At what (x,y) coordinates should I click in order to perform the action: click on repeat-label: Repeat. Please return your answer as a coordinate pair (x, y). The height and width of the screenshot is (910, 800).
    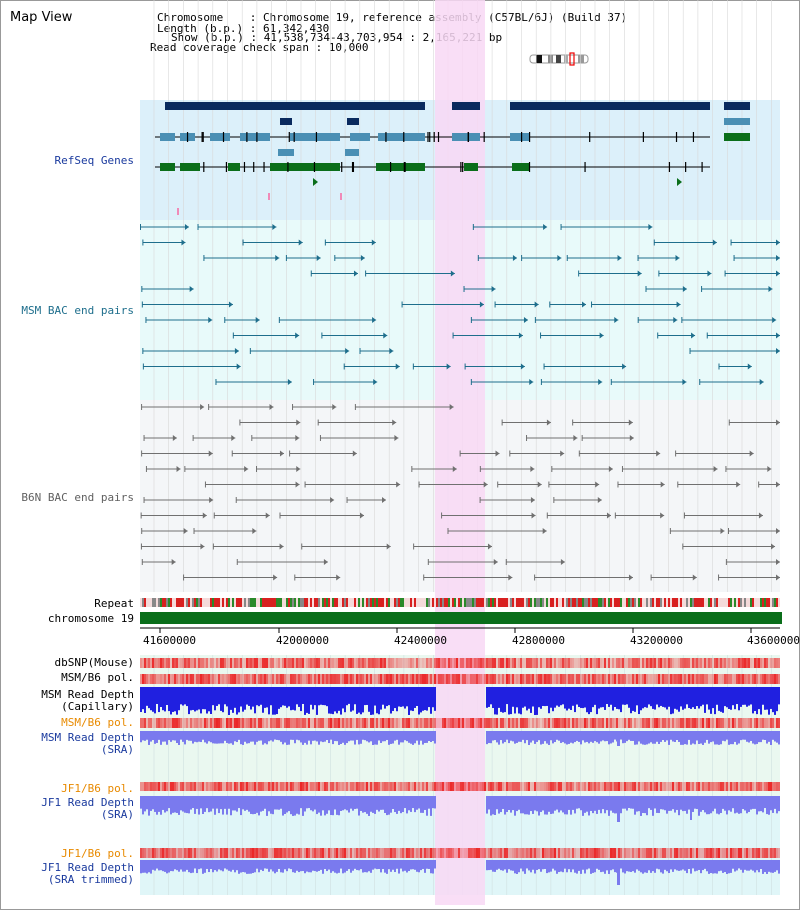
    Looking at the image, I should click on (114, 603).